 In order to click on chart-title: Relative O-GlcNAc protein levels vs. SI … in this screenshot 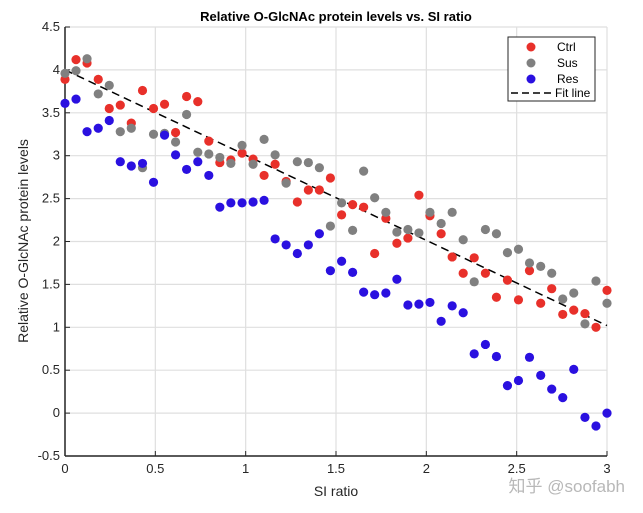, I will do `click(336, 16)`.